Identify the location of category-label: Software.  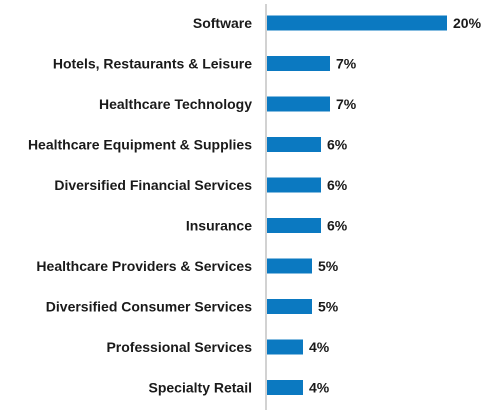
(222, 23).